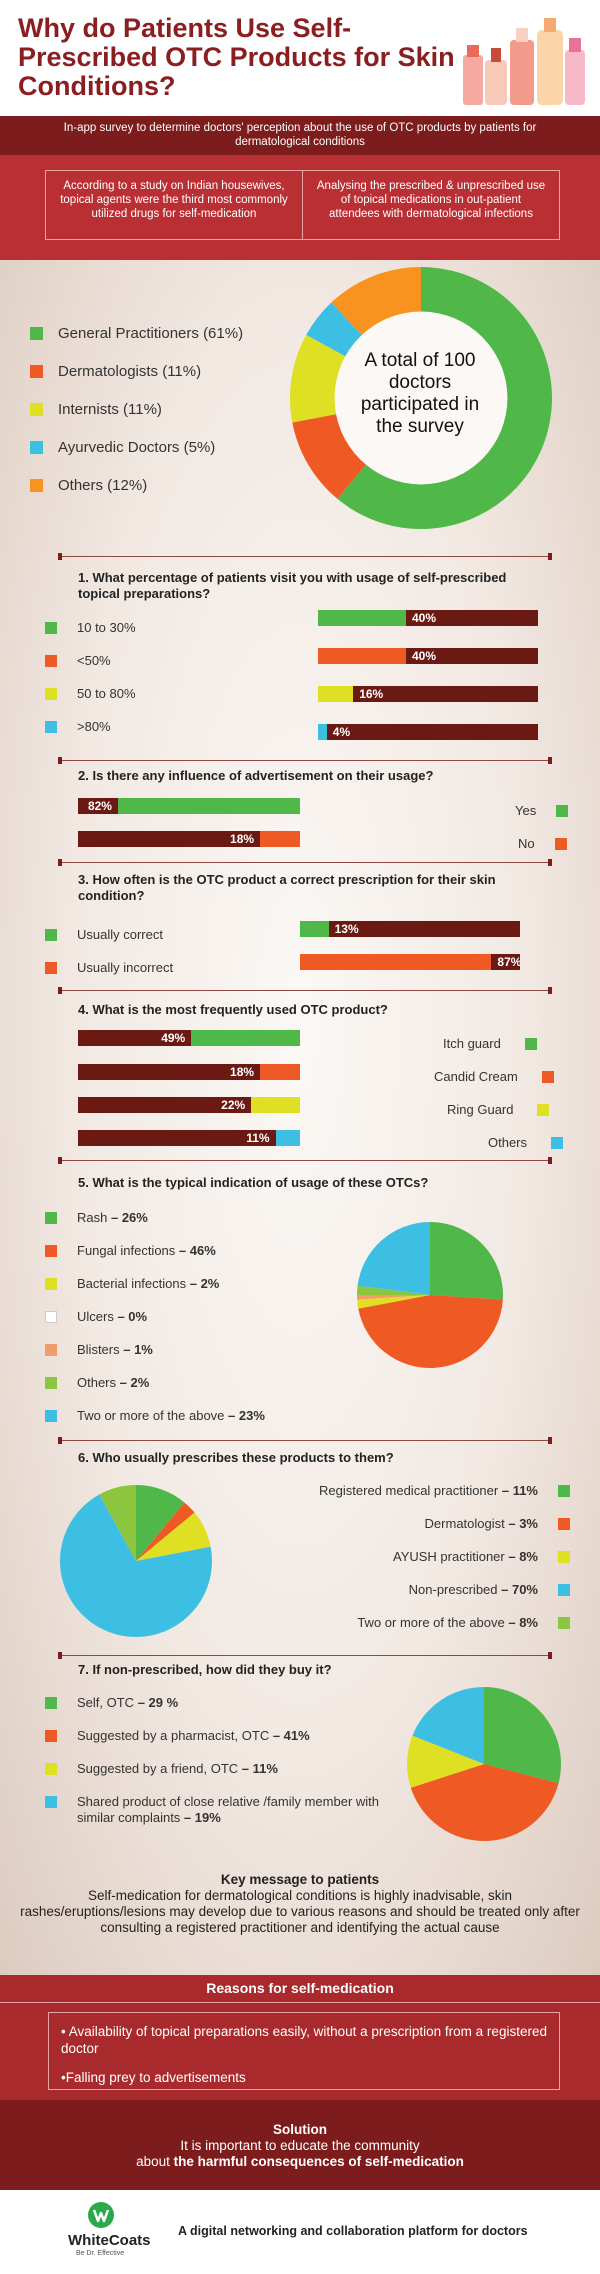  I want to click on donut-hole, so click(421, 398).